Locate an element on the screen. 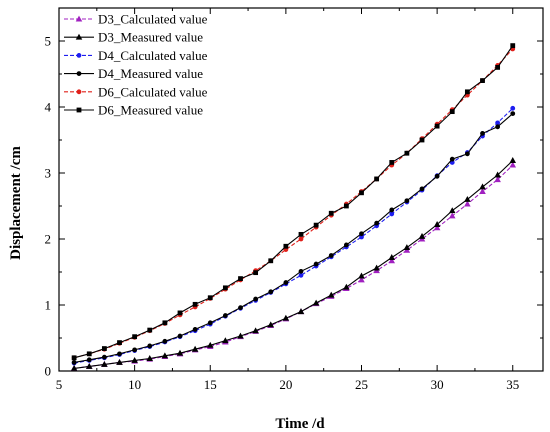 Image resolution: width=550 pixels, height=432 pixels. y-tick-label: 4 is located at coordinates (48, 107).